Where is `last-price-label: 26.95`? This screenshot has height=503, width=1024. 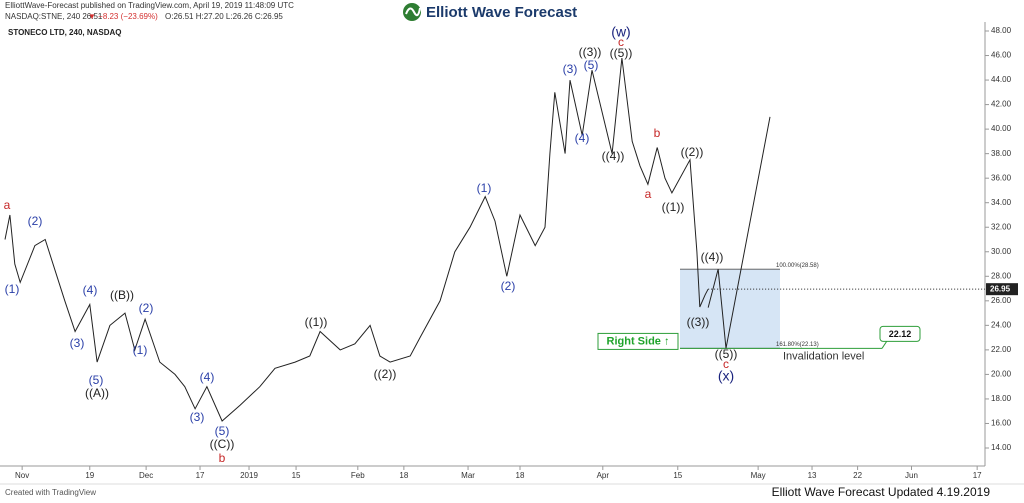
last-price-label: 26.95 is located at coordinates (1000, 288).